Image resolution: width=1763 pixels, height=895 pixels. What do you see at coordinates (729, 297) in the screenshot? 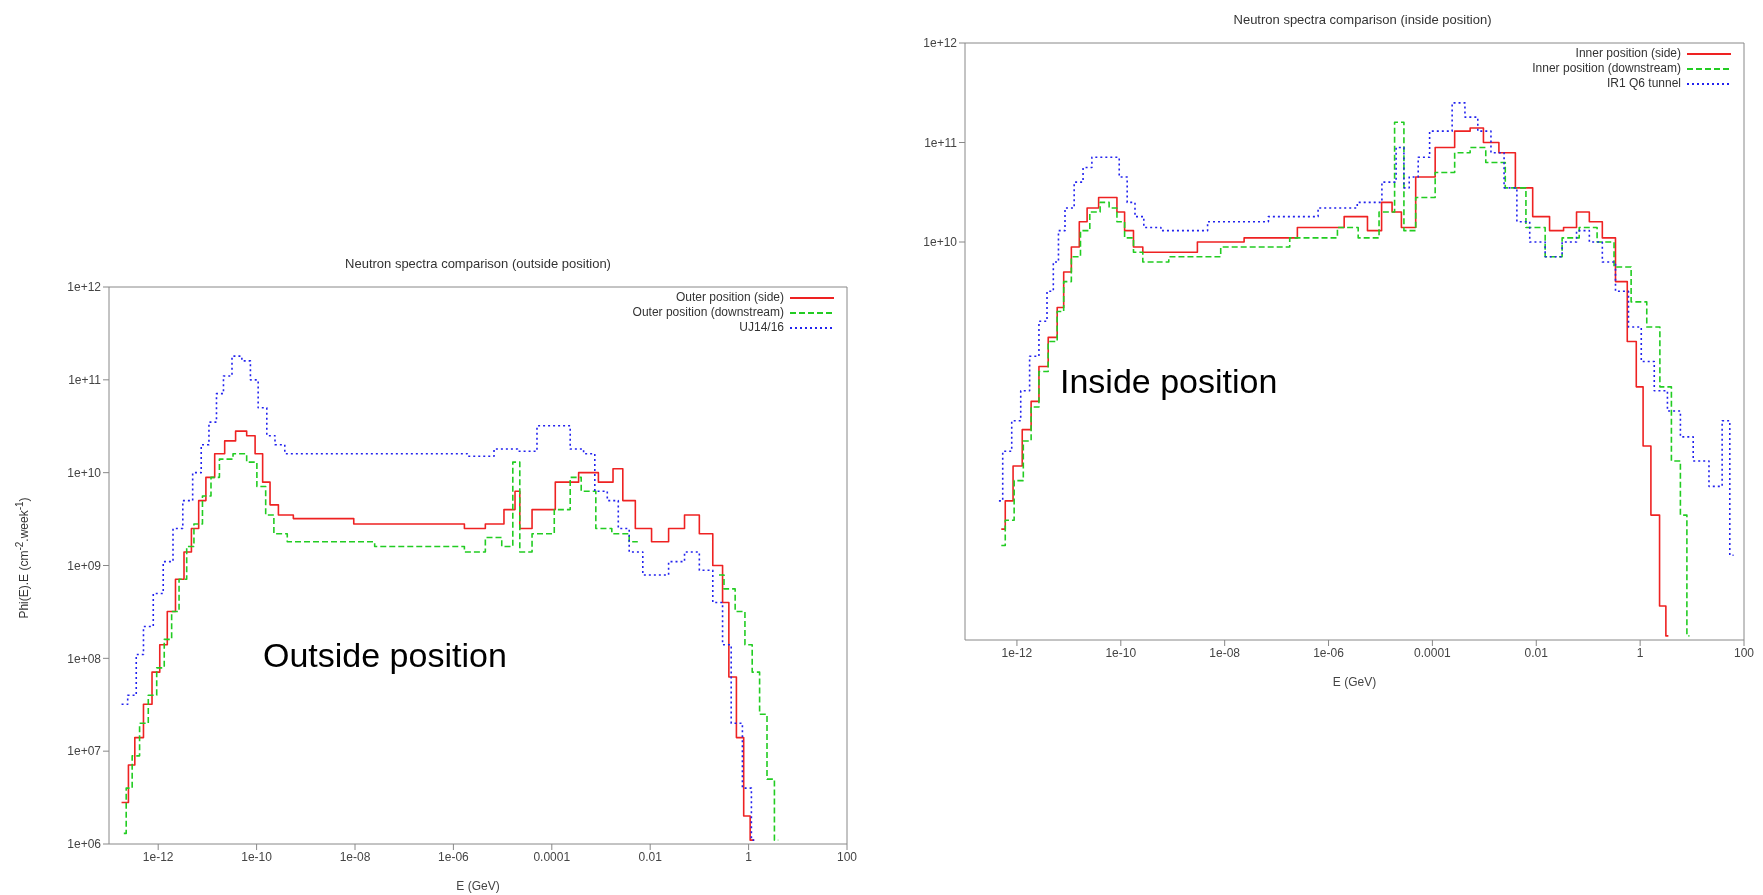
I see `legend-label: Outer position (side)` at bounding box center [729, 297].